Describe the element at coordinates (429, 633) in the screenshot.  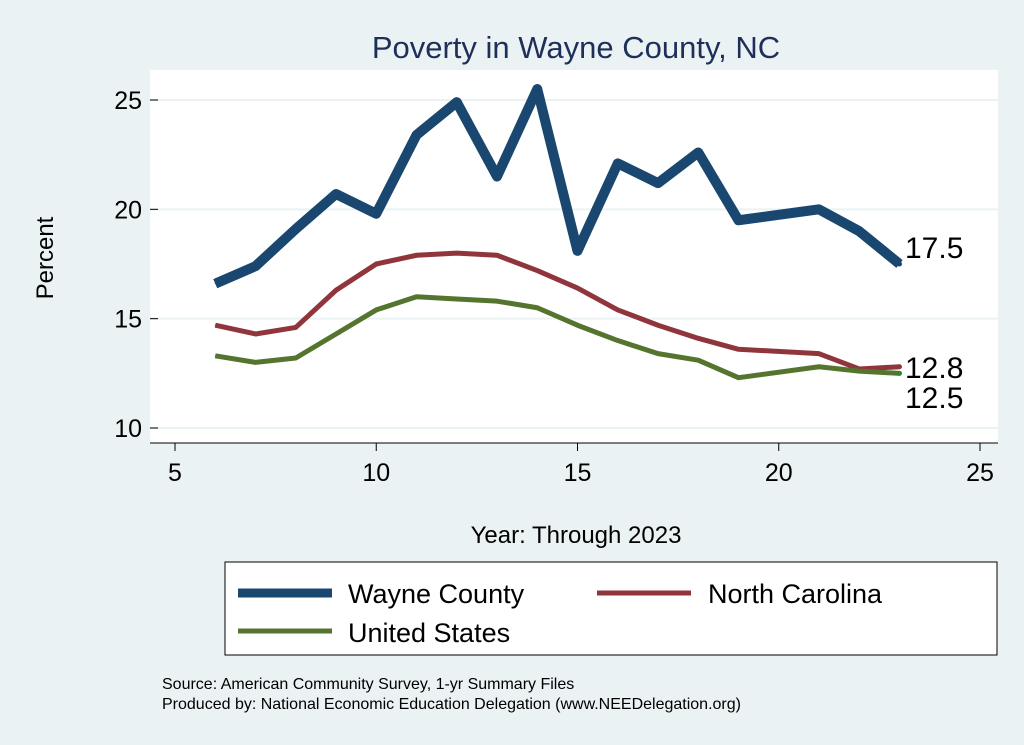
I see `legend-label-us: United States` at that location.